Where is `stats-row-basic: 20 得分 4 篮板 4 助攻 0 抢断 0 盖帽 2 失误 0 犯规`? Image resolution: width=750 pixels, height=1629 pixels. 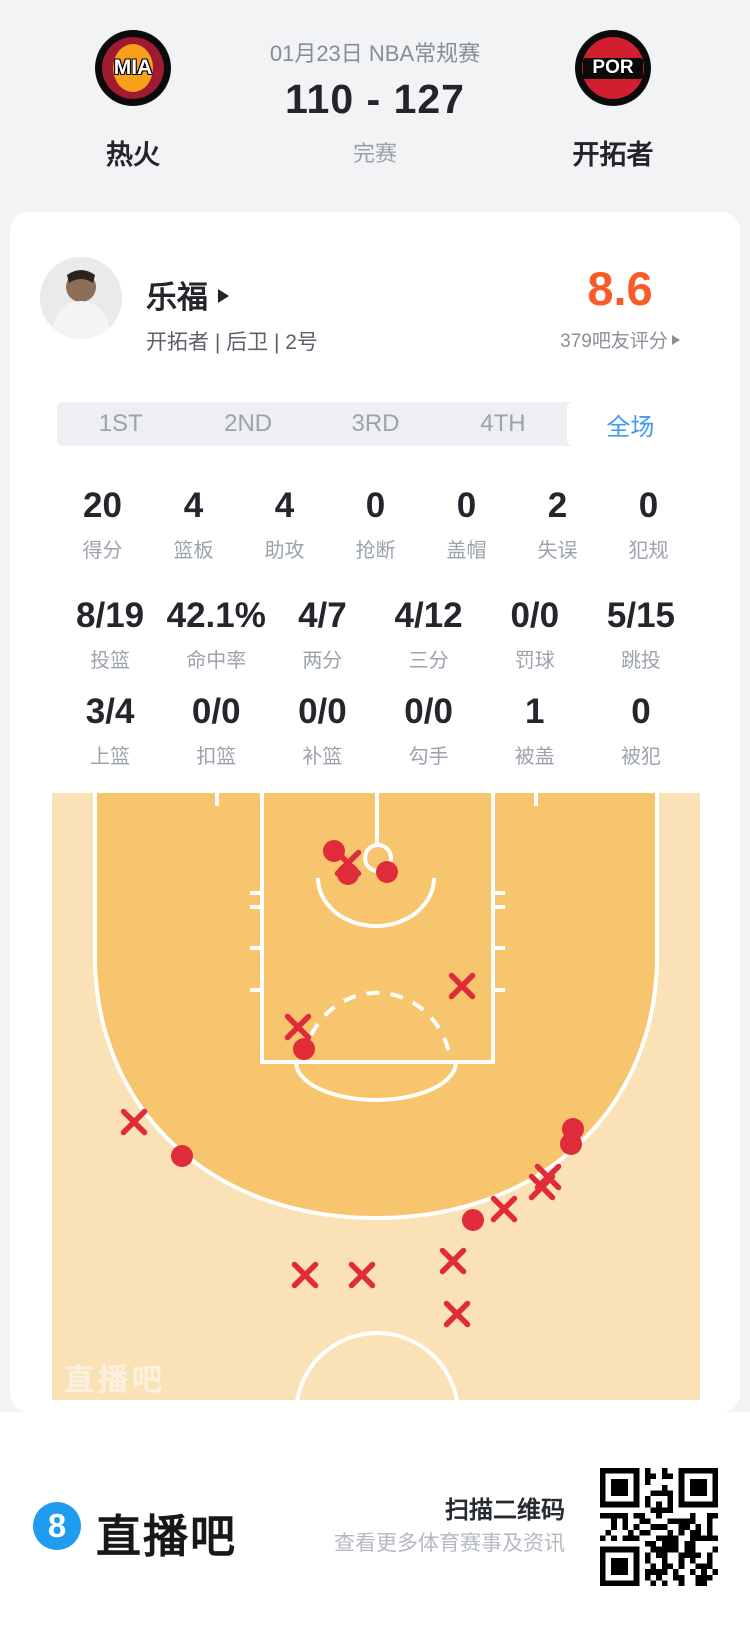 stats-row-basic: 20 得分 4 篮板 4 助攻 0 抢断 0 盖帽 2 失误 0 犯规 is located at coordinates (375, 524).